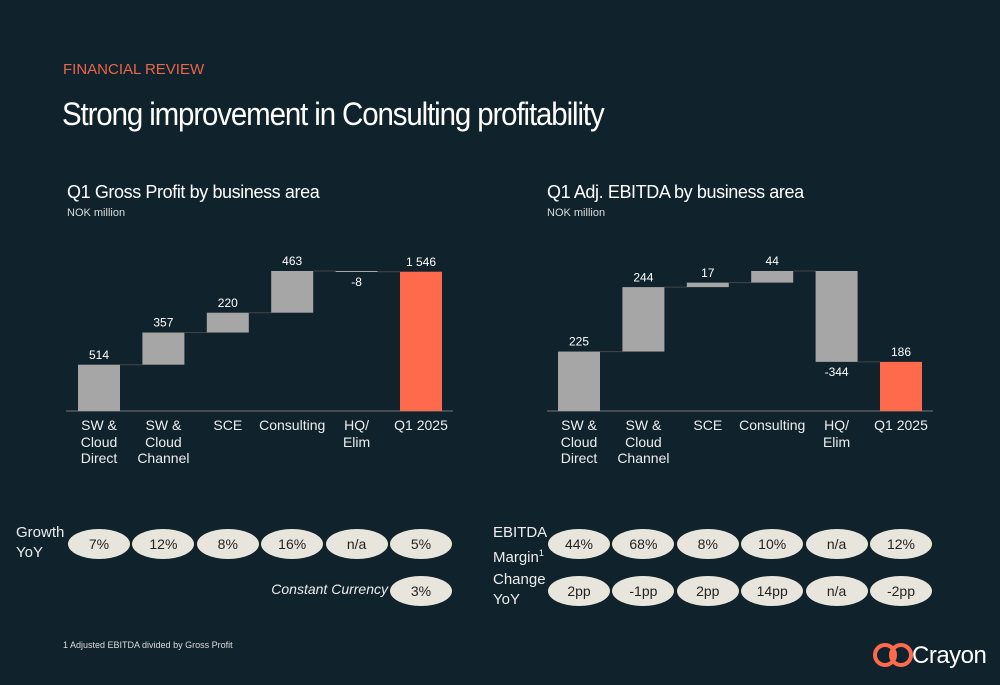 The height and width of the screenshot is (685, 1000). I want to click on metric-pill: 5%, so click(421, 544).